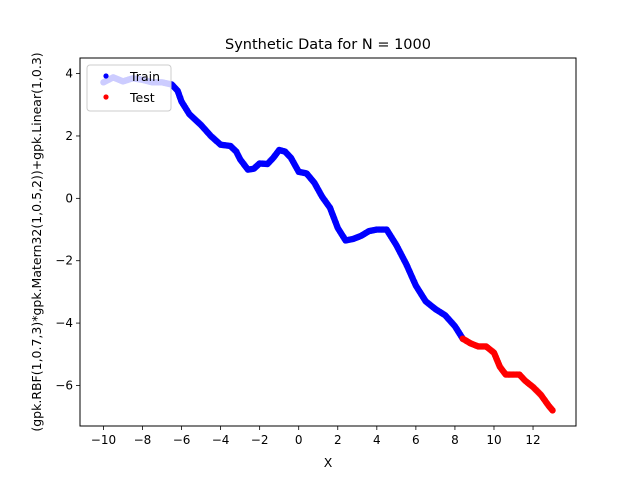 The image size is (640, 480). What do you see at coordinates (106, 97) in the screenshot?
I see `legend-marker-test` at bounding box center [106, 97].